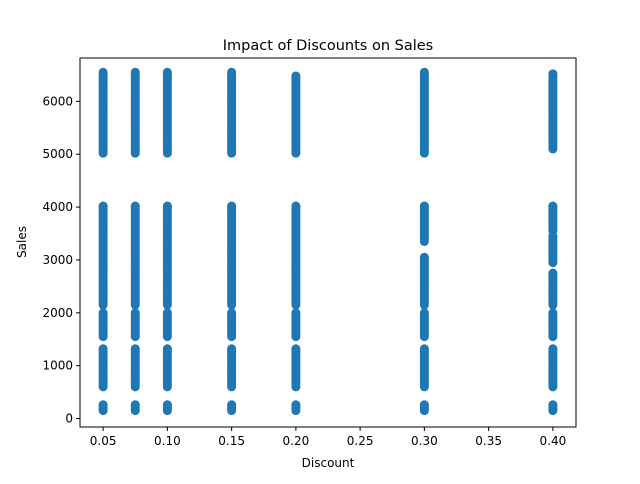 This screenshot has width=640, height=484. Describe the element at coordinates (57, 366) in the screenshot. I see `y-tick-label: 1000` at that location.